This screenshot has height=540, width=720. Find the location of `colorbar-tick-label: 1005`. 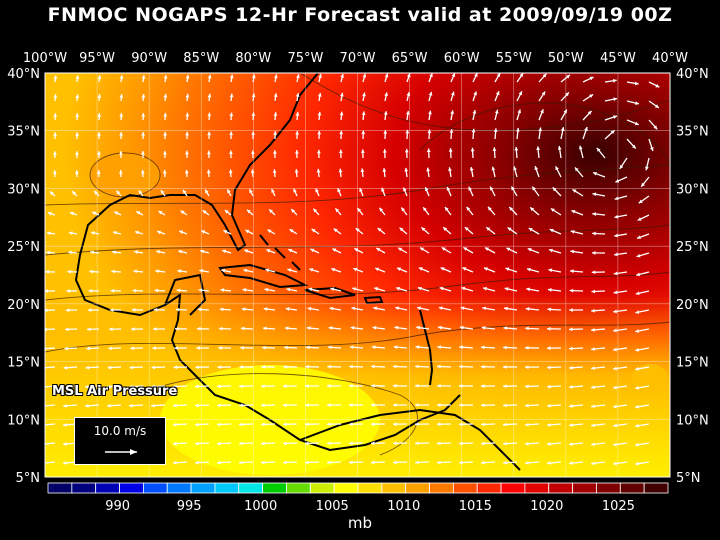

colorbar-tick-label: 1005 is located at coordinates (332, 506).